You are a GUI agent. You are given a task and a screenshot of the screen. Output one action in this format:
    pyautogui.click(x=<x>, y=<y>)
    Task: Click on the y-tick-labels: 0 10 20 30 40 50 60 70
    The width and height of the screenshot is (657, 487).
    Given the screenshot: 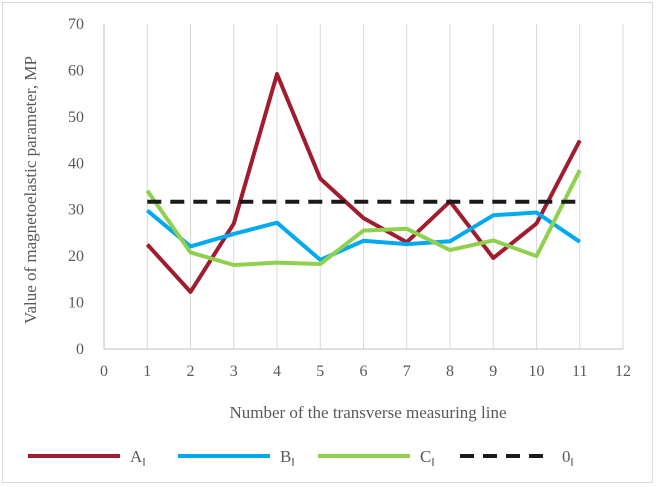 What is the action you would take?
    pyautogui.click(x=76, y=187)
    